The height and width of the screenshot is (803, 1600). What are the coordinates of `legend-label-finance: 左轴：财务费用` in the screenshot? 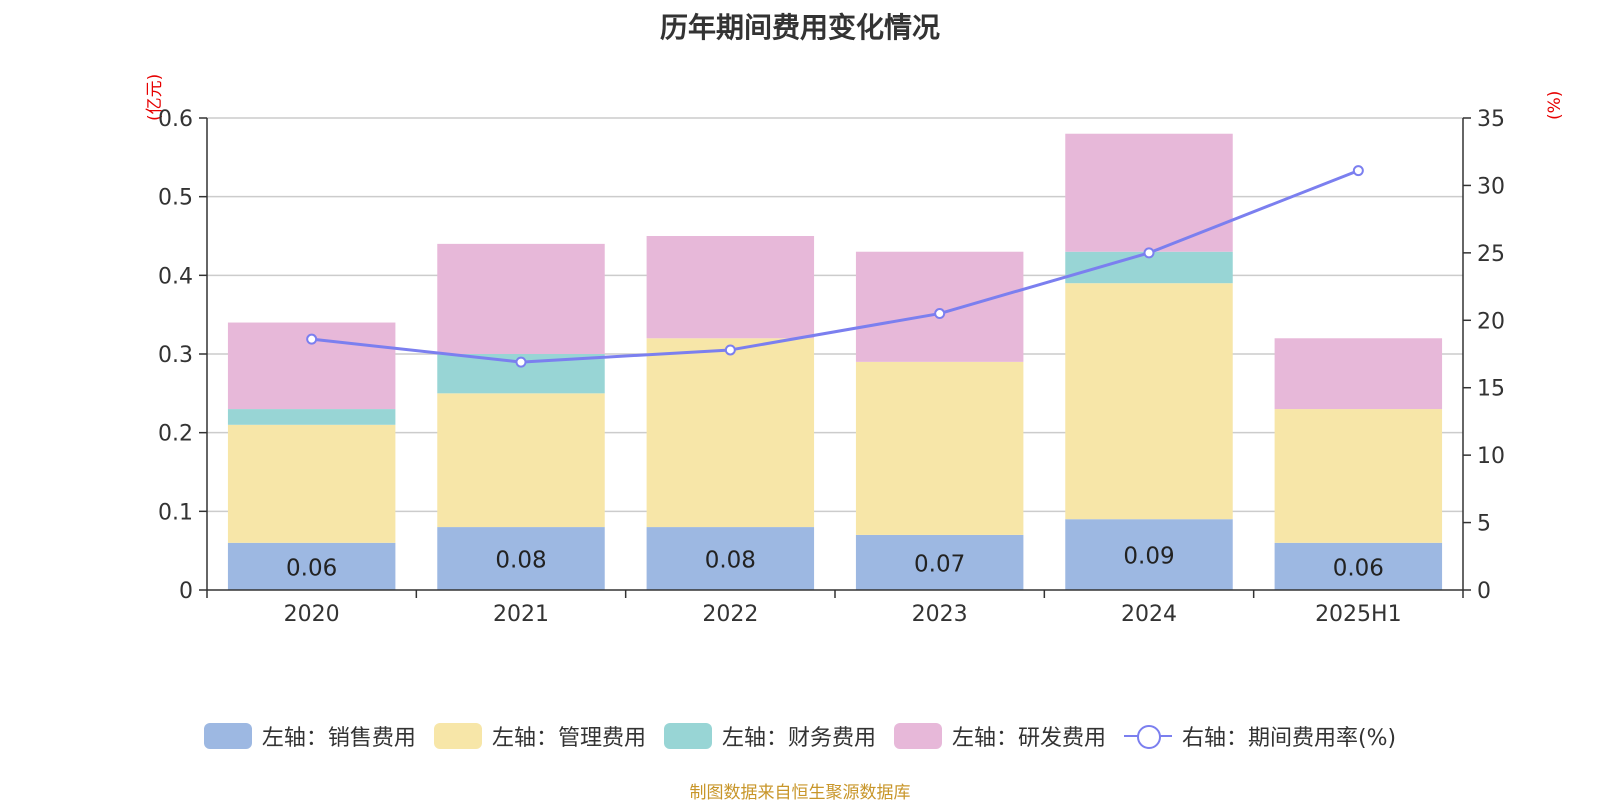 It's located at (798, 738).